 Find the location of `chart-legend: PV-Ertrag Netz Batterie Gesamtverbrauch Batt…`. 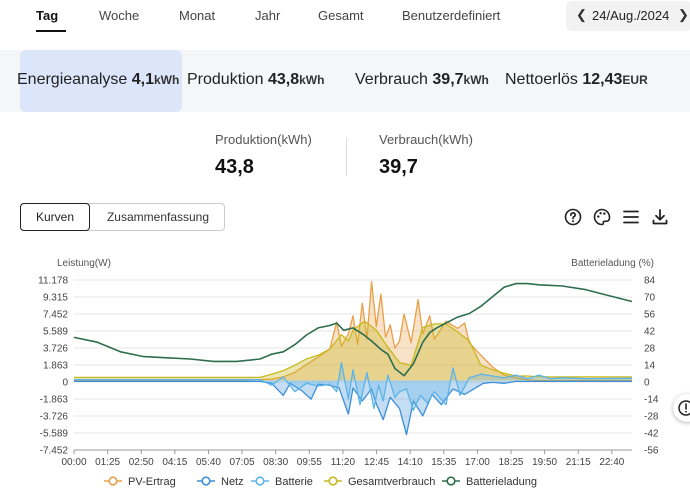

chart-legend: PV-Ertrag Netz Batterie Gesamtverbrauch Batt… is located at coordinates (320, 482).